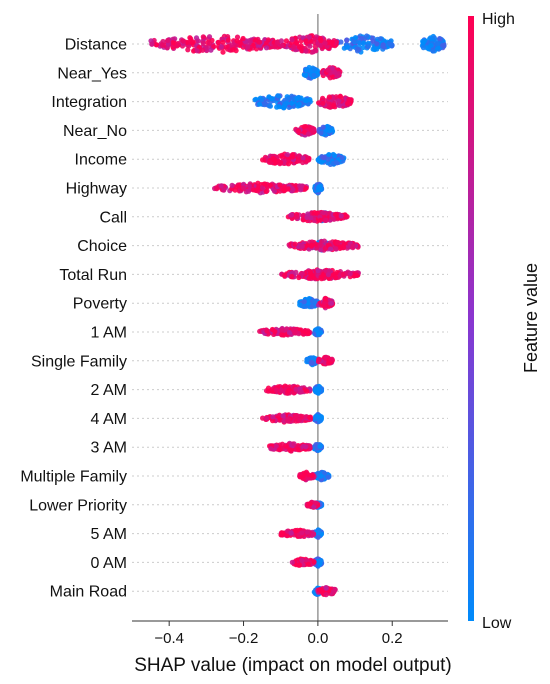  I want to click on feature-label: Call, so click(113, 217).